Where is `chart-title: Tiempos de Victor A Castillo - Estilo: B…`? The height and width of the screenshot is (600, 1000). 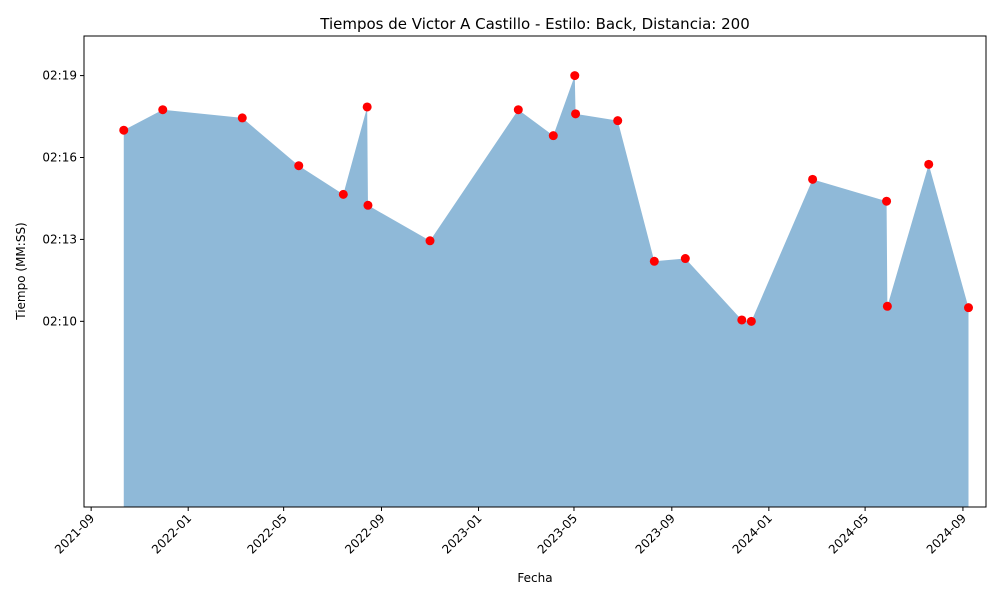 chart-title: Tiempos de Victor A Castillo - Estilo: B… is located at coordinates (534, 24).